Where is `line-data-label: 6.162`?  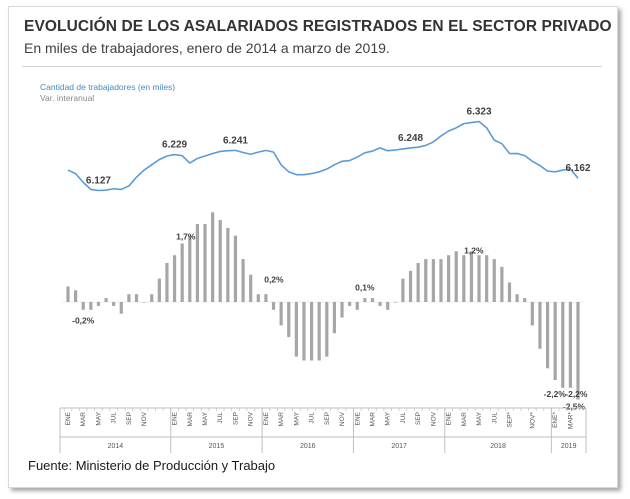
line-data-label: 6.162 is located at coordinates (577, 168).